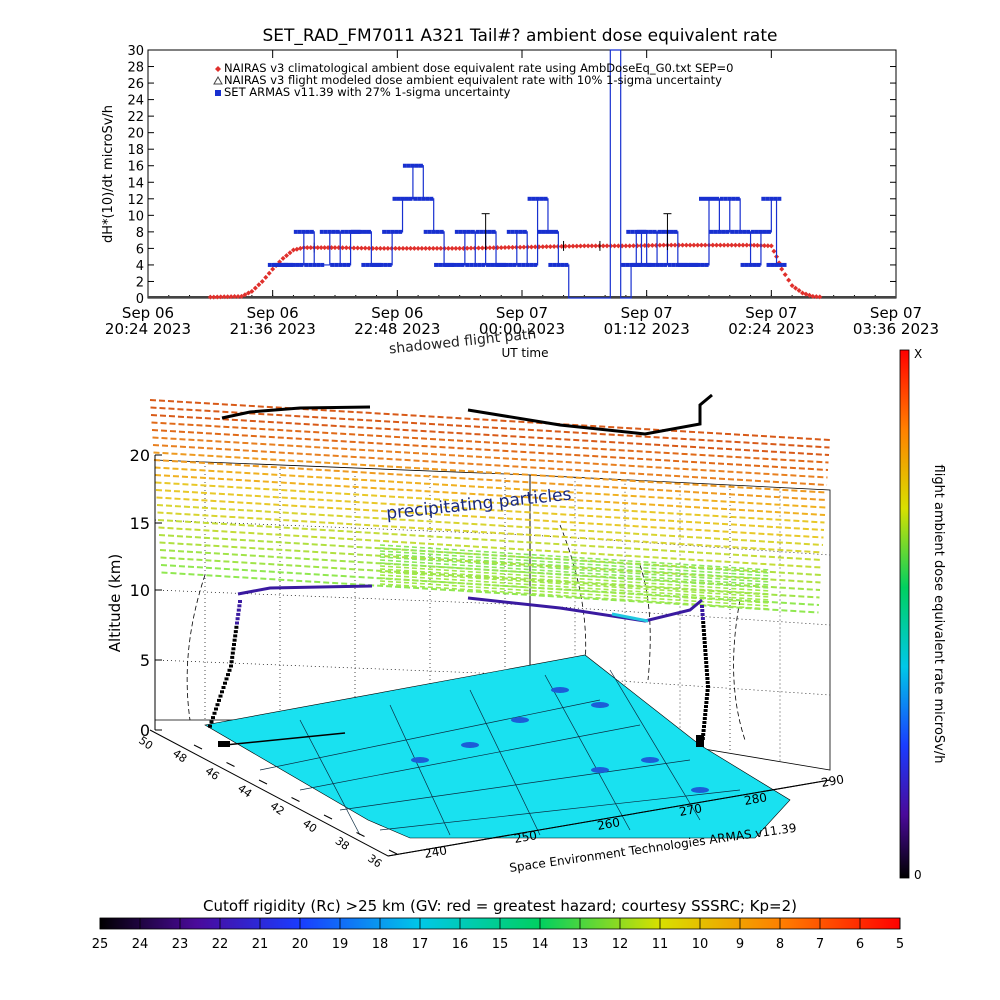  Describe the element at coordinates (690, 810) in the screenshot. I see `lon-tick-label: 270` at that location.